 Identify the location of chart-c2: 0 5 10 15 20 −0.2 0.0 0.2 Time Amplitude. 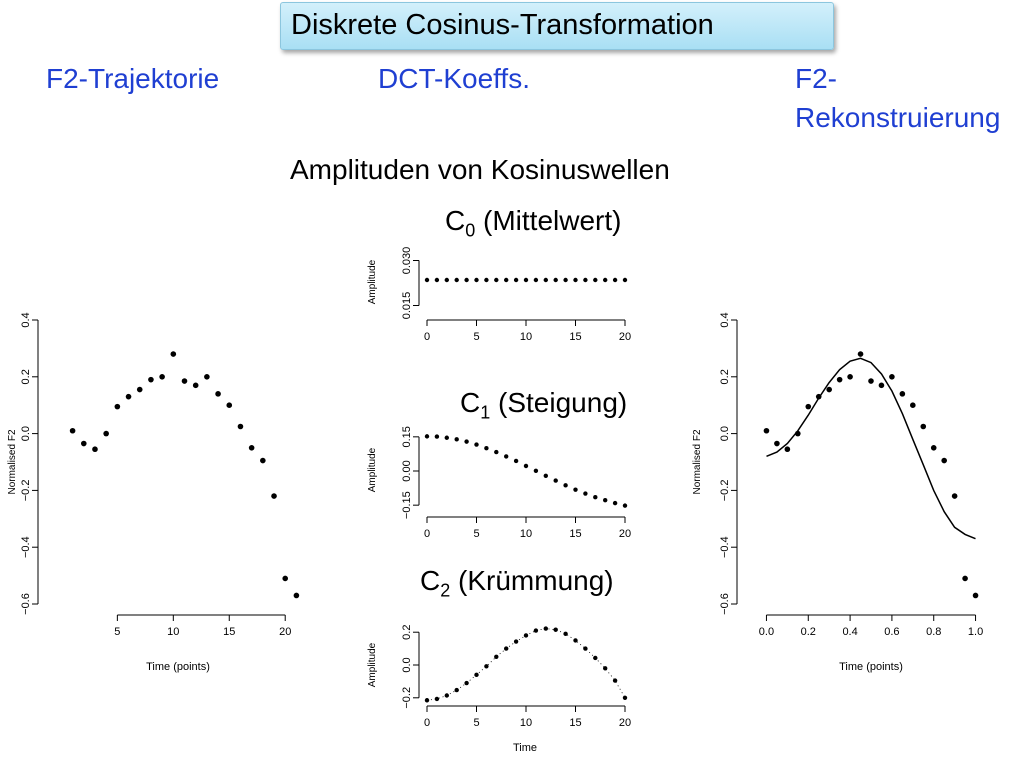
(499, 689).